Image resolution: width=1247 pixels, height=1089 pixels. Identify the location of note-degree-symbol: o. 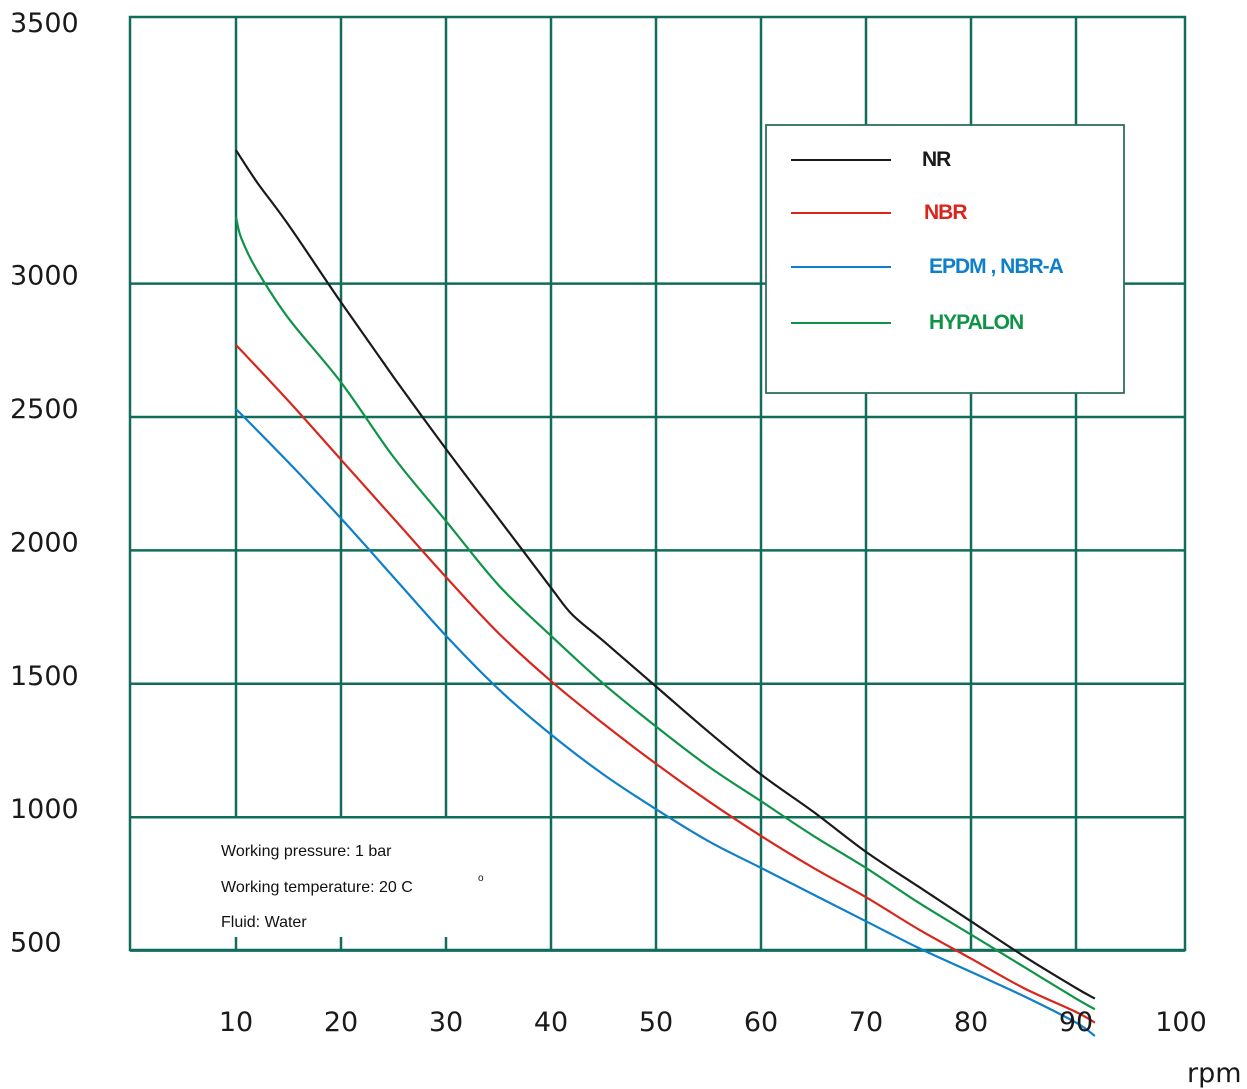
(481, 878).